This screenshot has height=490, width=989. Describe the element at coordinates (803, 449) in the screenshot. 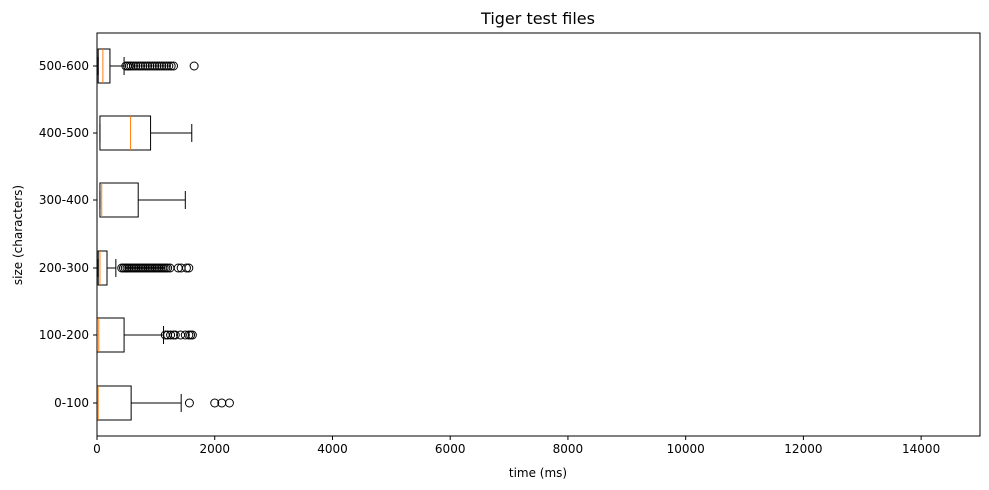

I see `x-tick-label: 12000` at that location.